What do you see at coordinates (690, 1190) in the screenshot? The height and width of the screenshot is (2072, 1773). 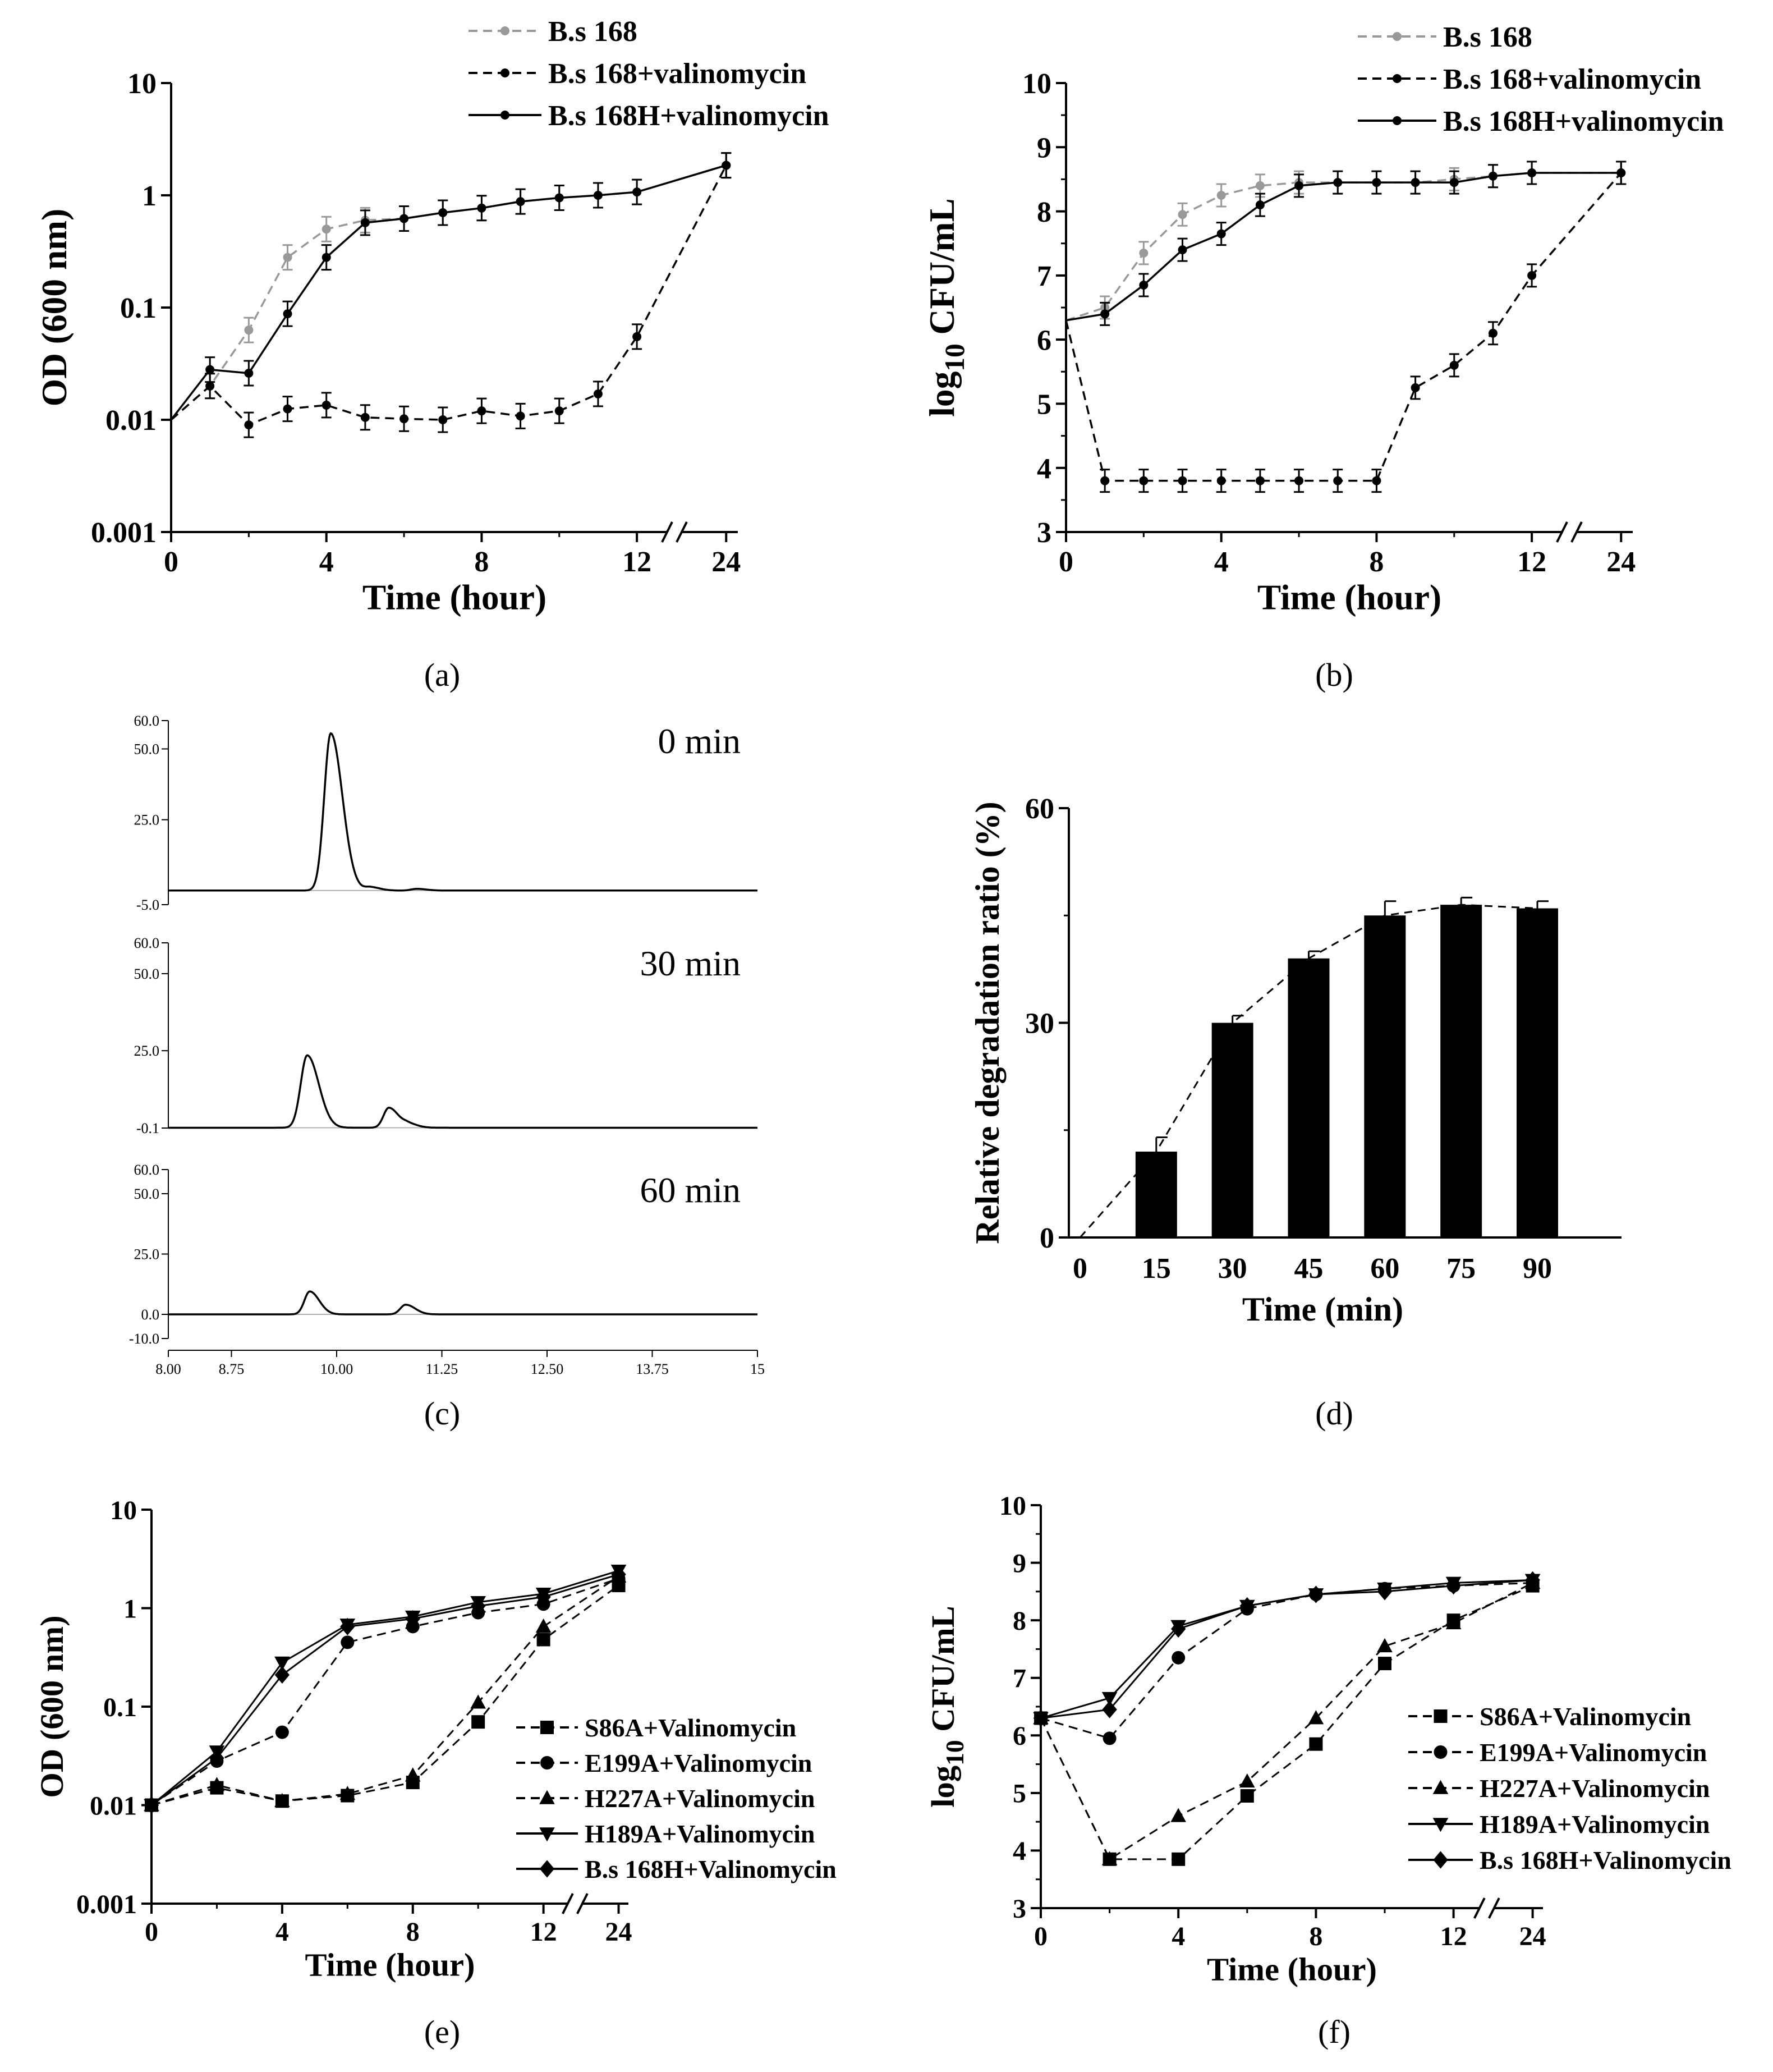 I see `trace-label: 60 min` at bounding box center [690, 1190].